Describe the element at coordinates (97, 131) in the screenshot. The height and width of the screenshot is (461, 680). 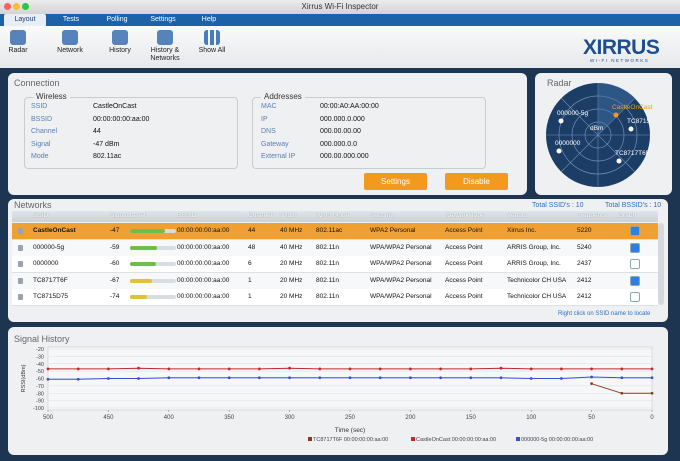
I see `field-value: 44` at that location.